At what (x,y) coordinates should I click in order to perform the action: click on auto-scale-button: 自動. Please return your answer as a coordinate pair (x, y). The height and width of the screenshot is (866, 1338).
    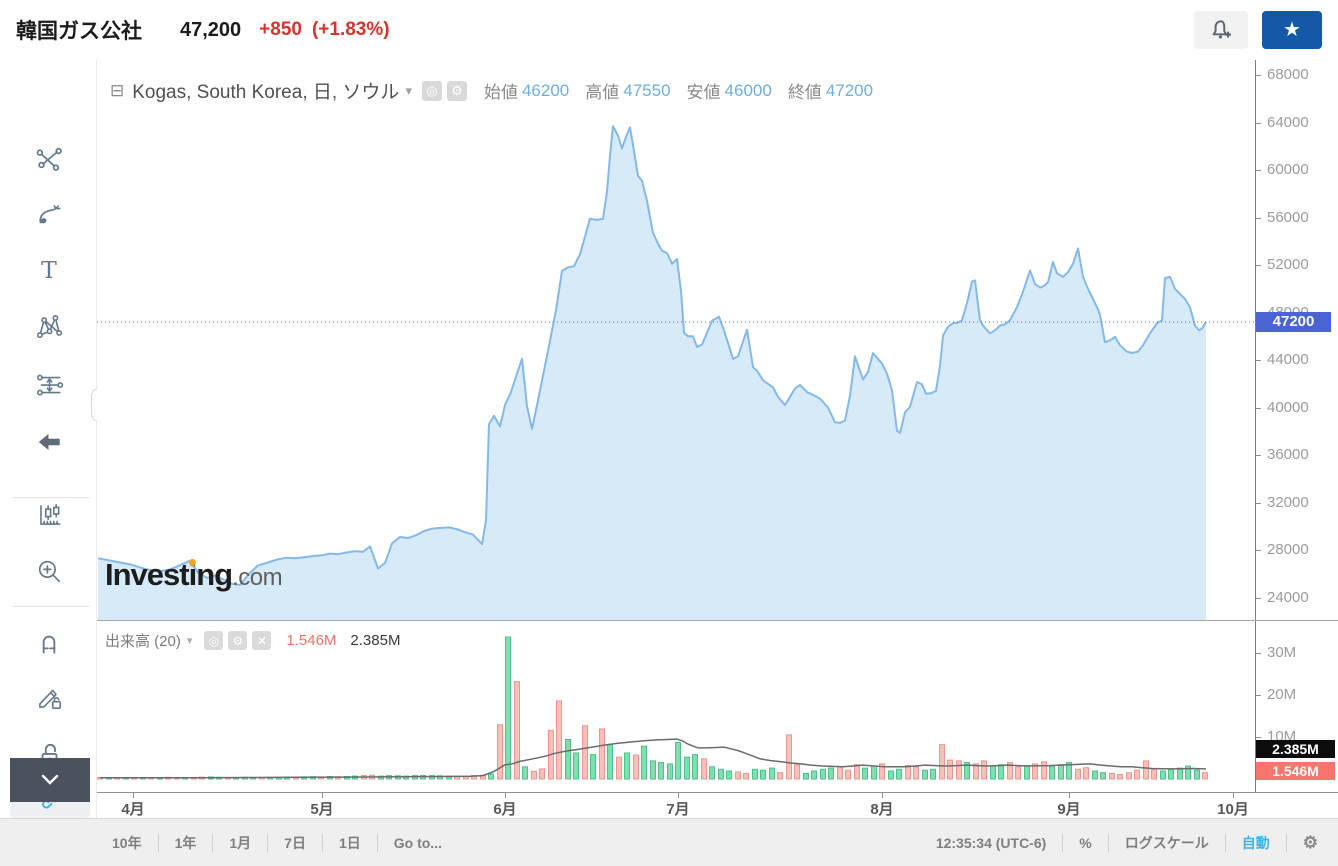
    Looking at the image, I should click on (1255, 842).